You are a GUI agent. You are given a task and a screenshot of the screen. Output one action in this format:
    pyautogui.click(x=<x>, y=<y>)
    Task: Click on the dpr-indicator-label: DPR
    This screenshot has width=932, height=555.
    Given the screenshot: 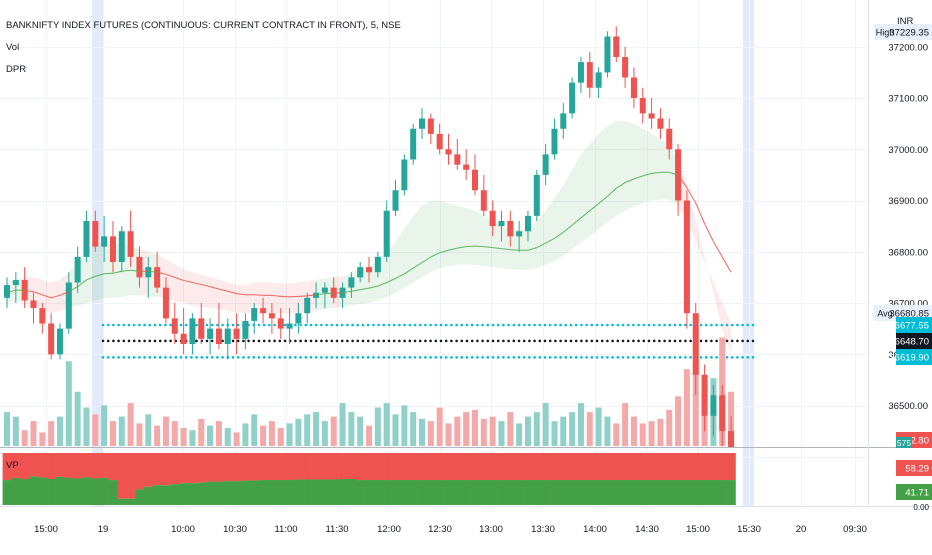 What is the action you would take?
    pyautogui.click(x=16, y=69)
    